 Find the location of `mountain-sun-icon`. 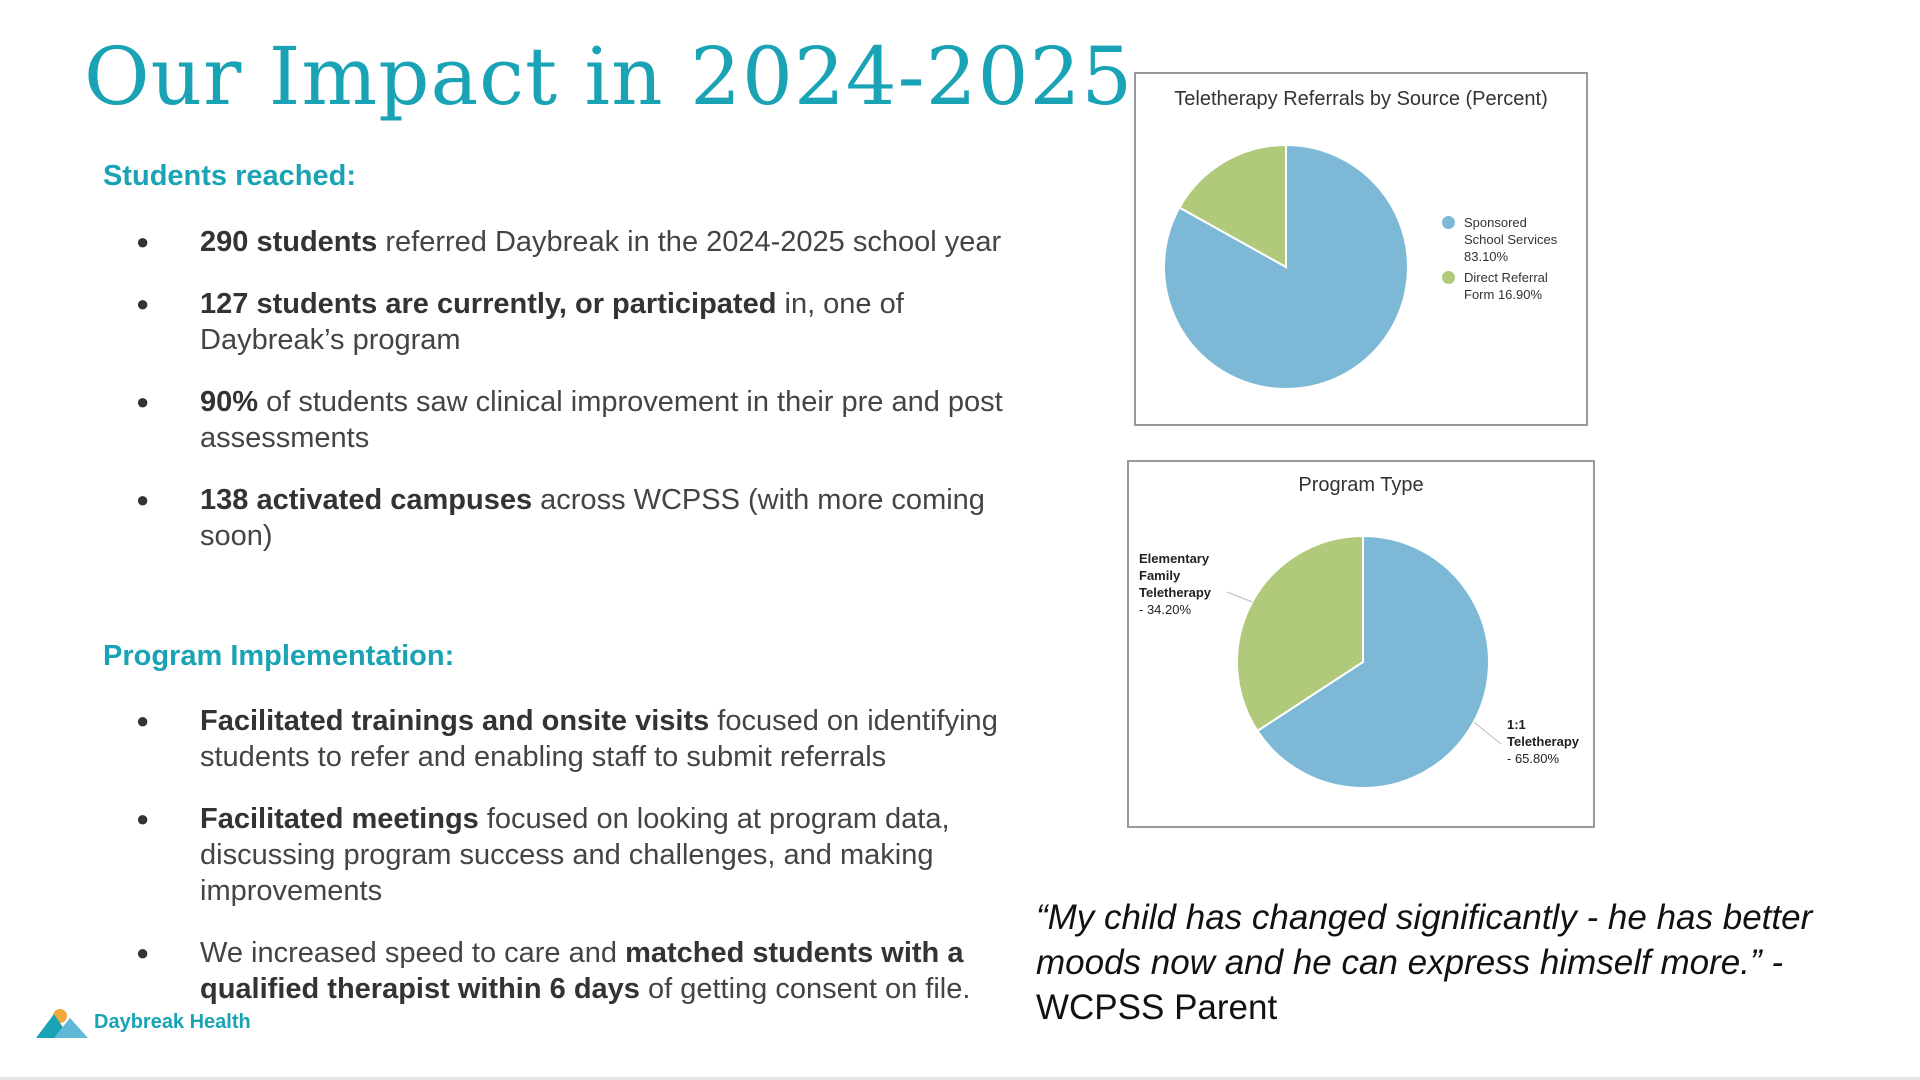

mountain-sun-icon is located at coordinates (62, 1023).